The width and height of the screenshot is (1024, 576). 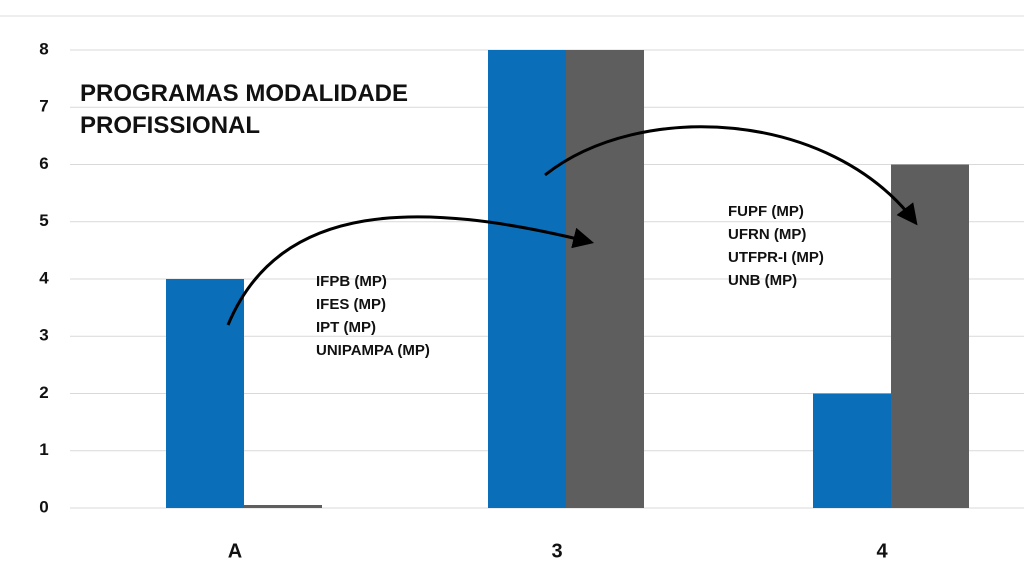 I want to click on y-tick-label: 1, so click(x=43, y=449).